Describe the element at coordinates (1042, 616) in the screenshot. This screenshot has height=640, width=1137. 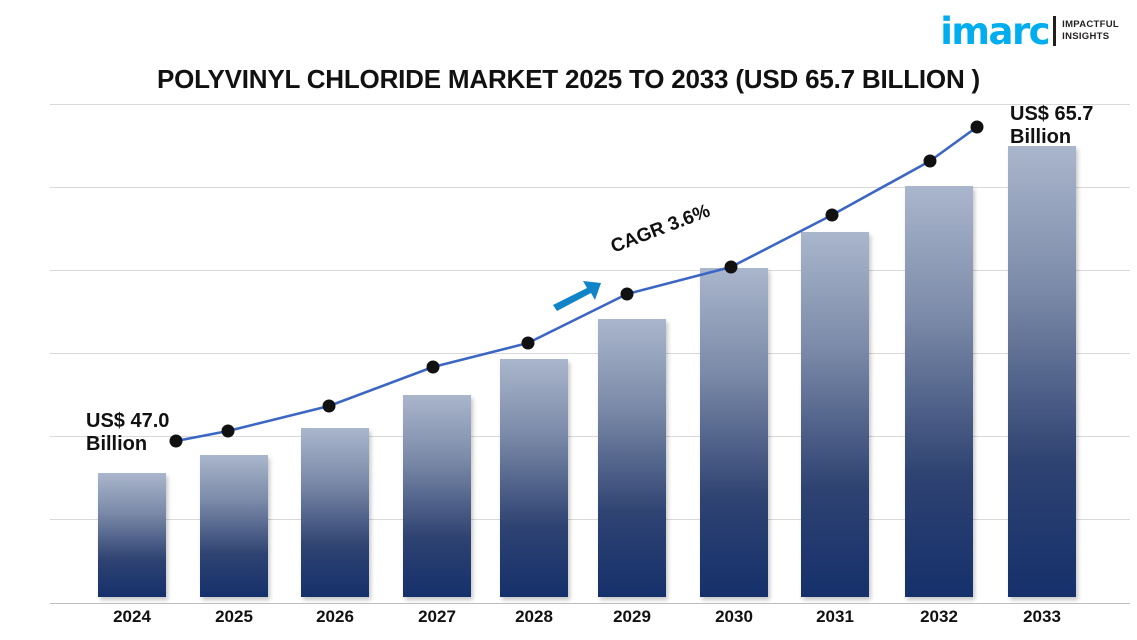
I see `x-tick-2033: 2033` at that location.